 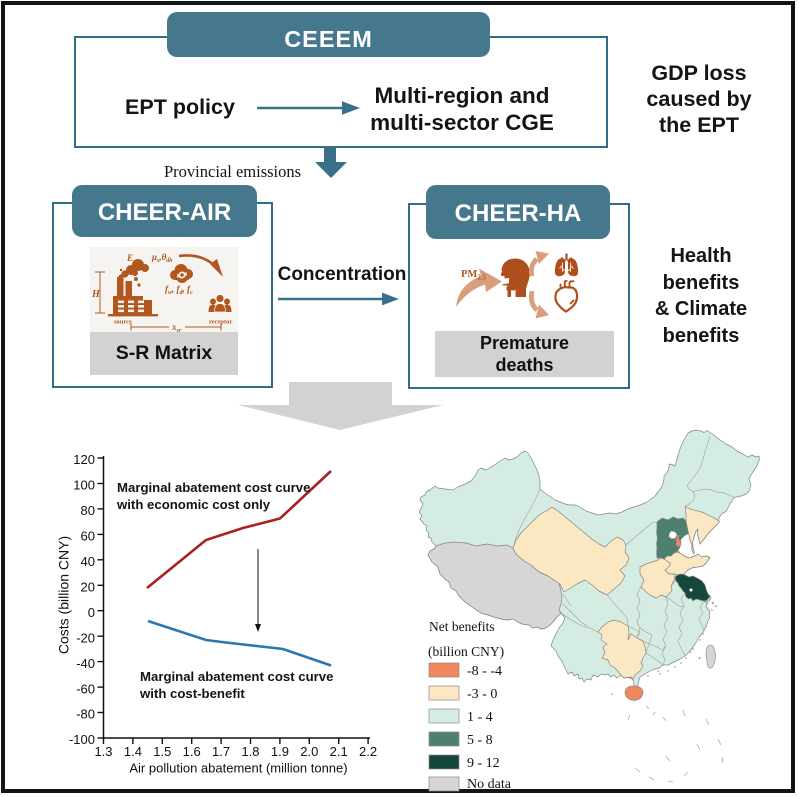 What do you see at coordinates (162, 751) in the screenshot?
I see `svg-text: 1.5` at bounding box center [162, 751].